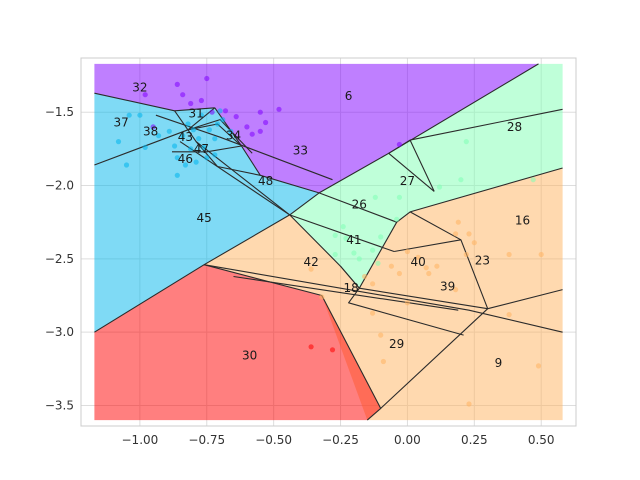 This screenshot has width=640, height=480. What do you see at coordinates (407, 440) in the screenshot?
I see `x-tick-label: 0.00` at bounding box center [407, 440].